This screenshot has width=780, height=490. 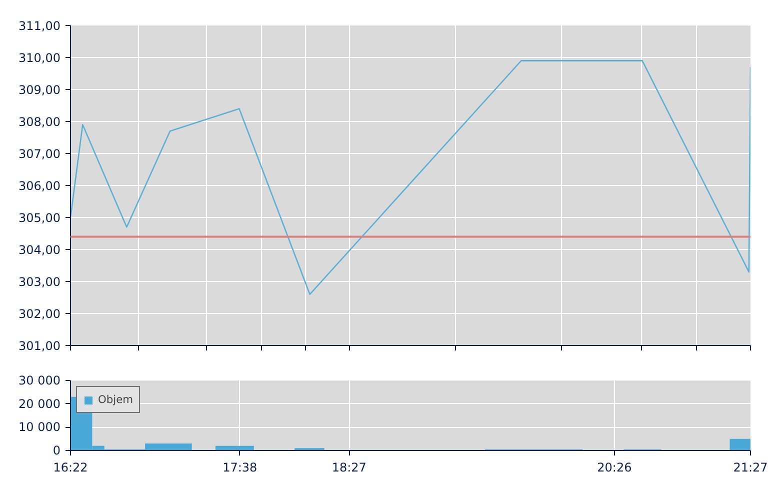 What do you see at coordinates (39, 381) in the screenshot?
I see `y-tick-label: 30 000` at bounding box center [39, 381].